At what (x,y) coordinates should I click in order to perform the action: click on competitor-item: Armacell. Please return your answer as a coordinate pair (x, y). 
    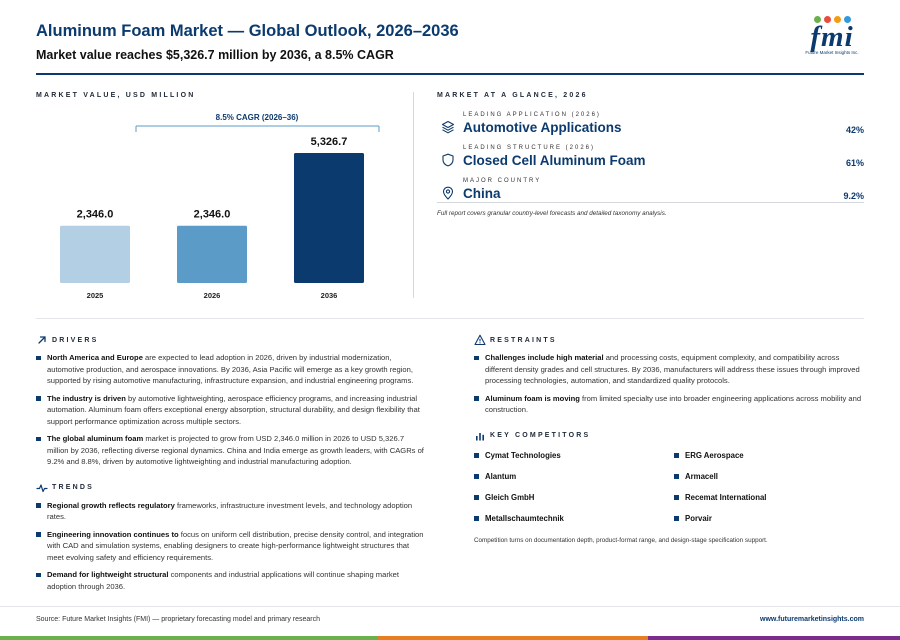
    Looking at the image, I should click on (769, 477).